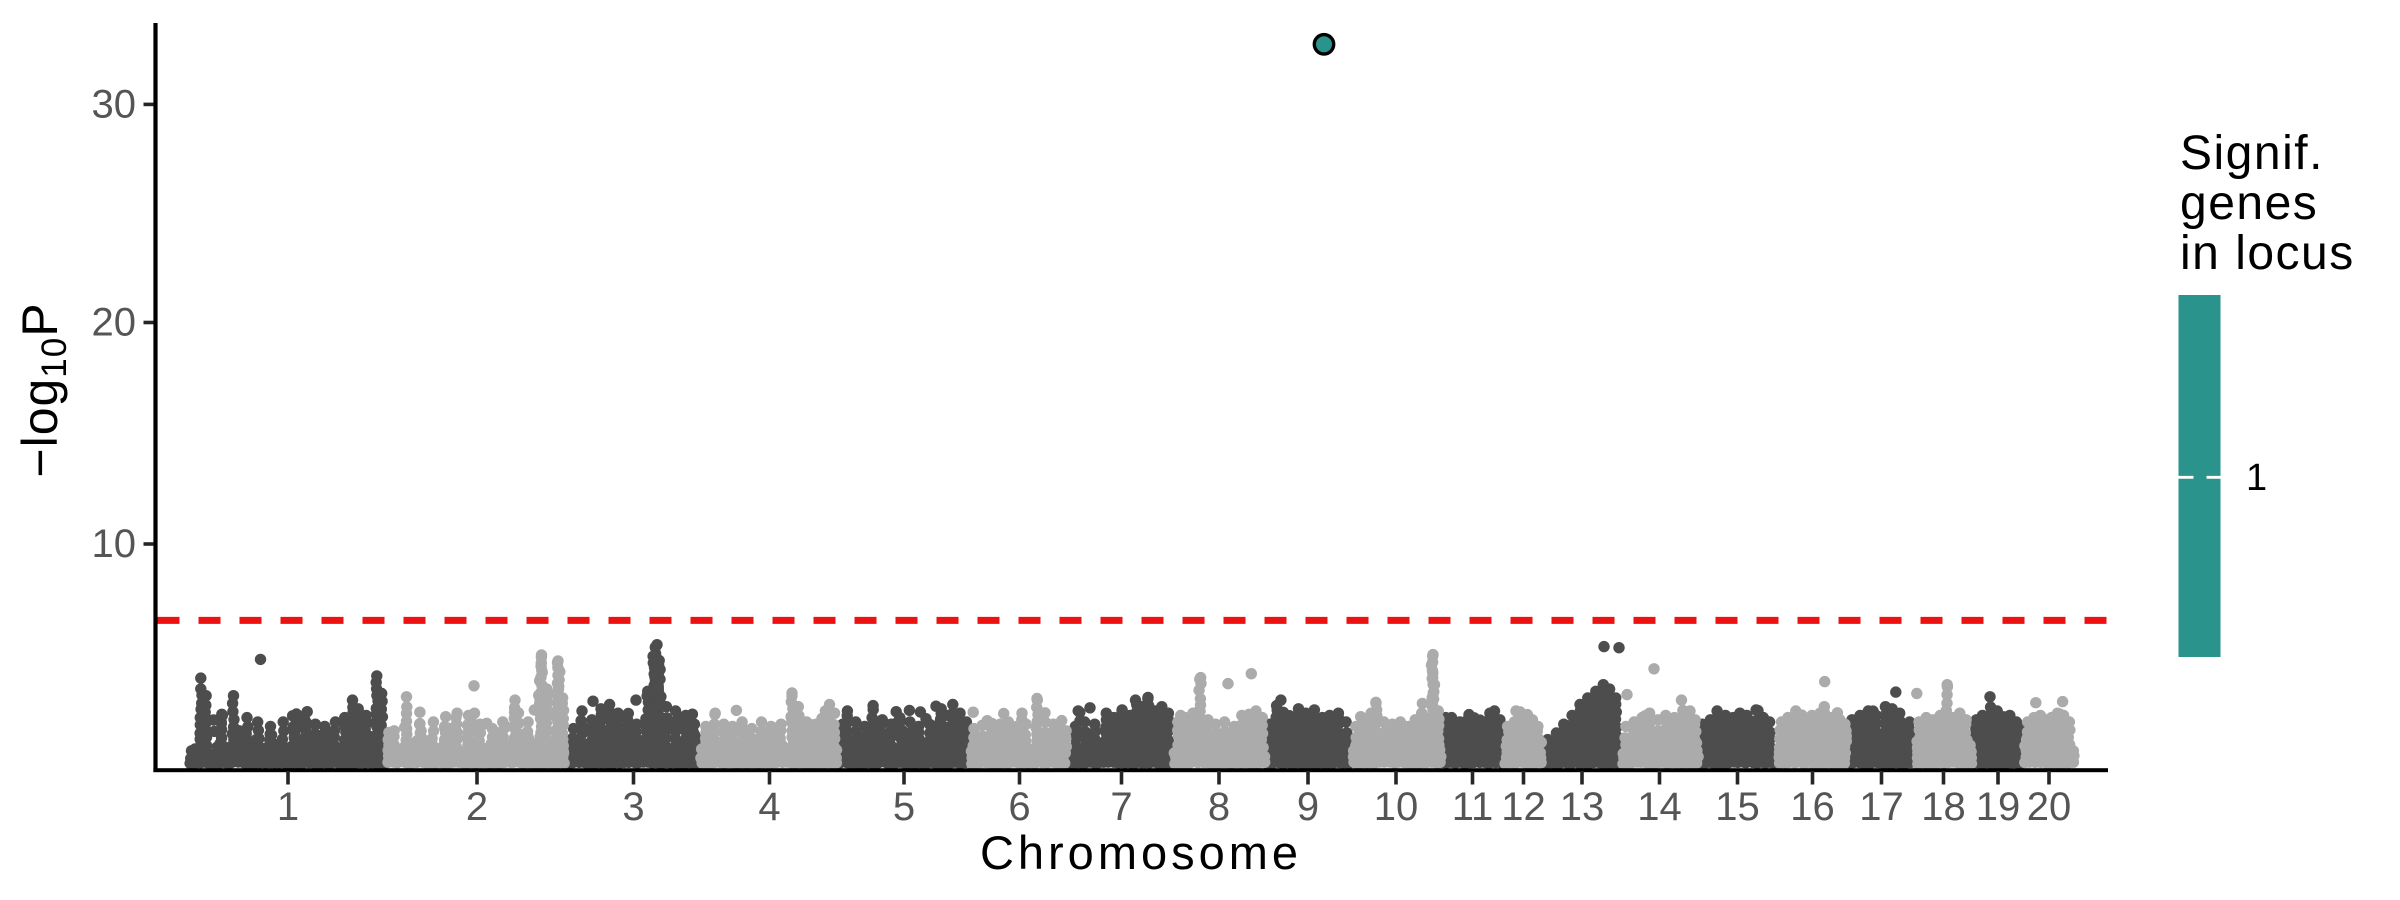 This screenshot has width=2400, height=900. Describe the element at coordinates (1737, 807) in the screenshot. I see `svg-text: 15` at that location.